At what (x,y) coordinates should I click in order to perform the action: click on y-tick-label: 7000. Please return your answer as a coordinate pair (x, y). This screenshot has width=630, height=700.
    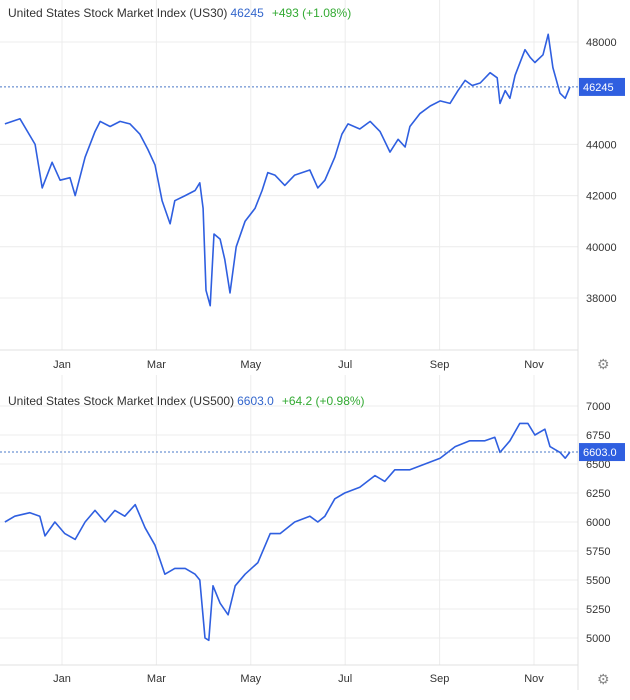
    Looking at the image, I should click on (598, 407).